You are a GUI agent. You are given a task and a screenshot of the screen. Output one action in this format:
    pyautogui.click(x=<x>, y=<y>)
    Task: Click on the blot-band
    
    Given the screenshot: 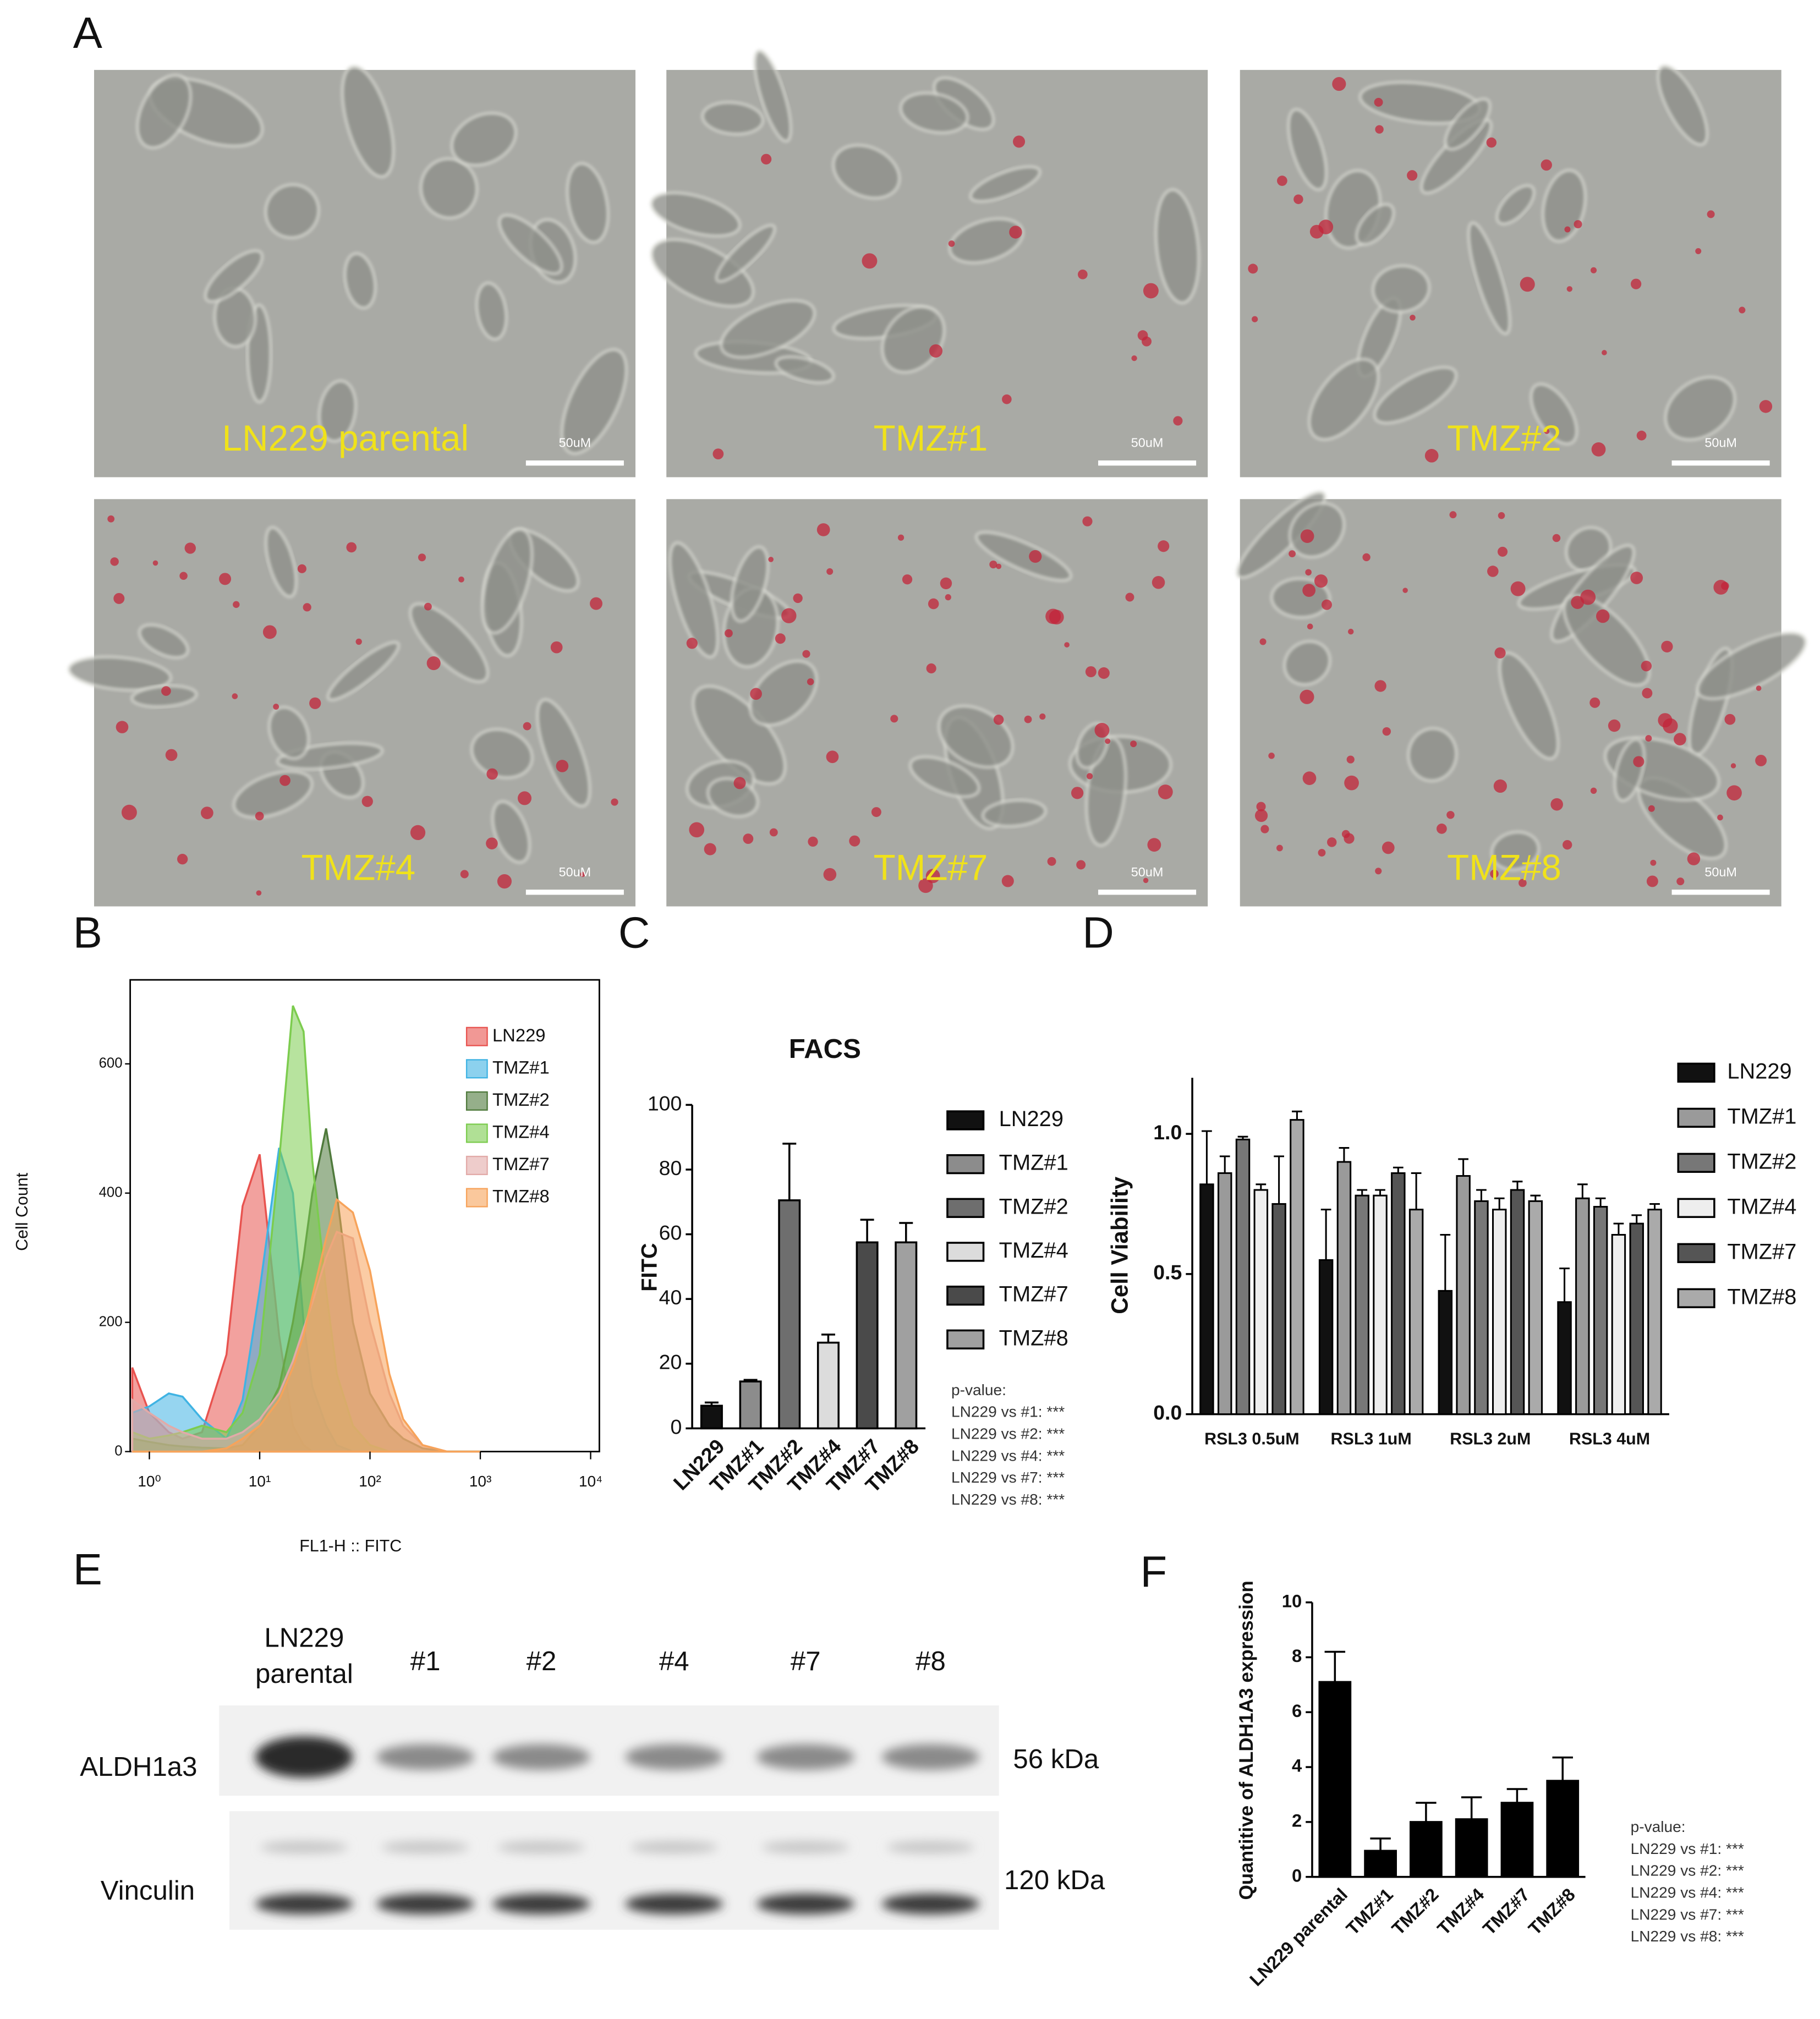 What is the action you would take?
    pyautogui.click(x=930, y=1904)
    